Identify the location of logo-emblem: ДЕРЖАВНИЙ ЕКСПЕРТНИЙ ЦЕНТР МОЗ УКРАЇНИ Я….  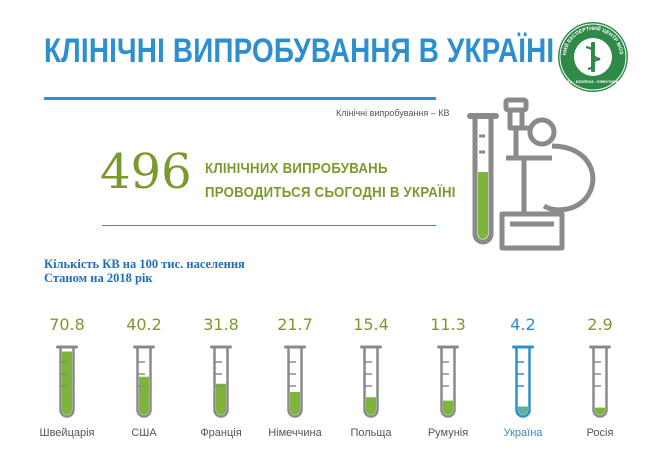
(592, 56).